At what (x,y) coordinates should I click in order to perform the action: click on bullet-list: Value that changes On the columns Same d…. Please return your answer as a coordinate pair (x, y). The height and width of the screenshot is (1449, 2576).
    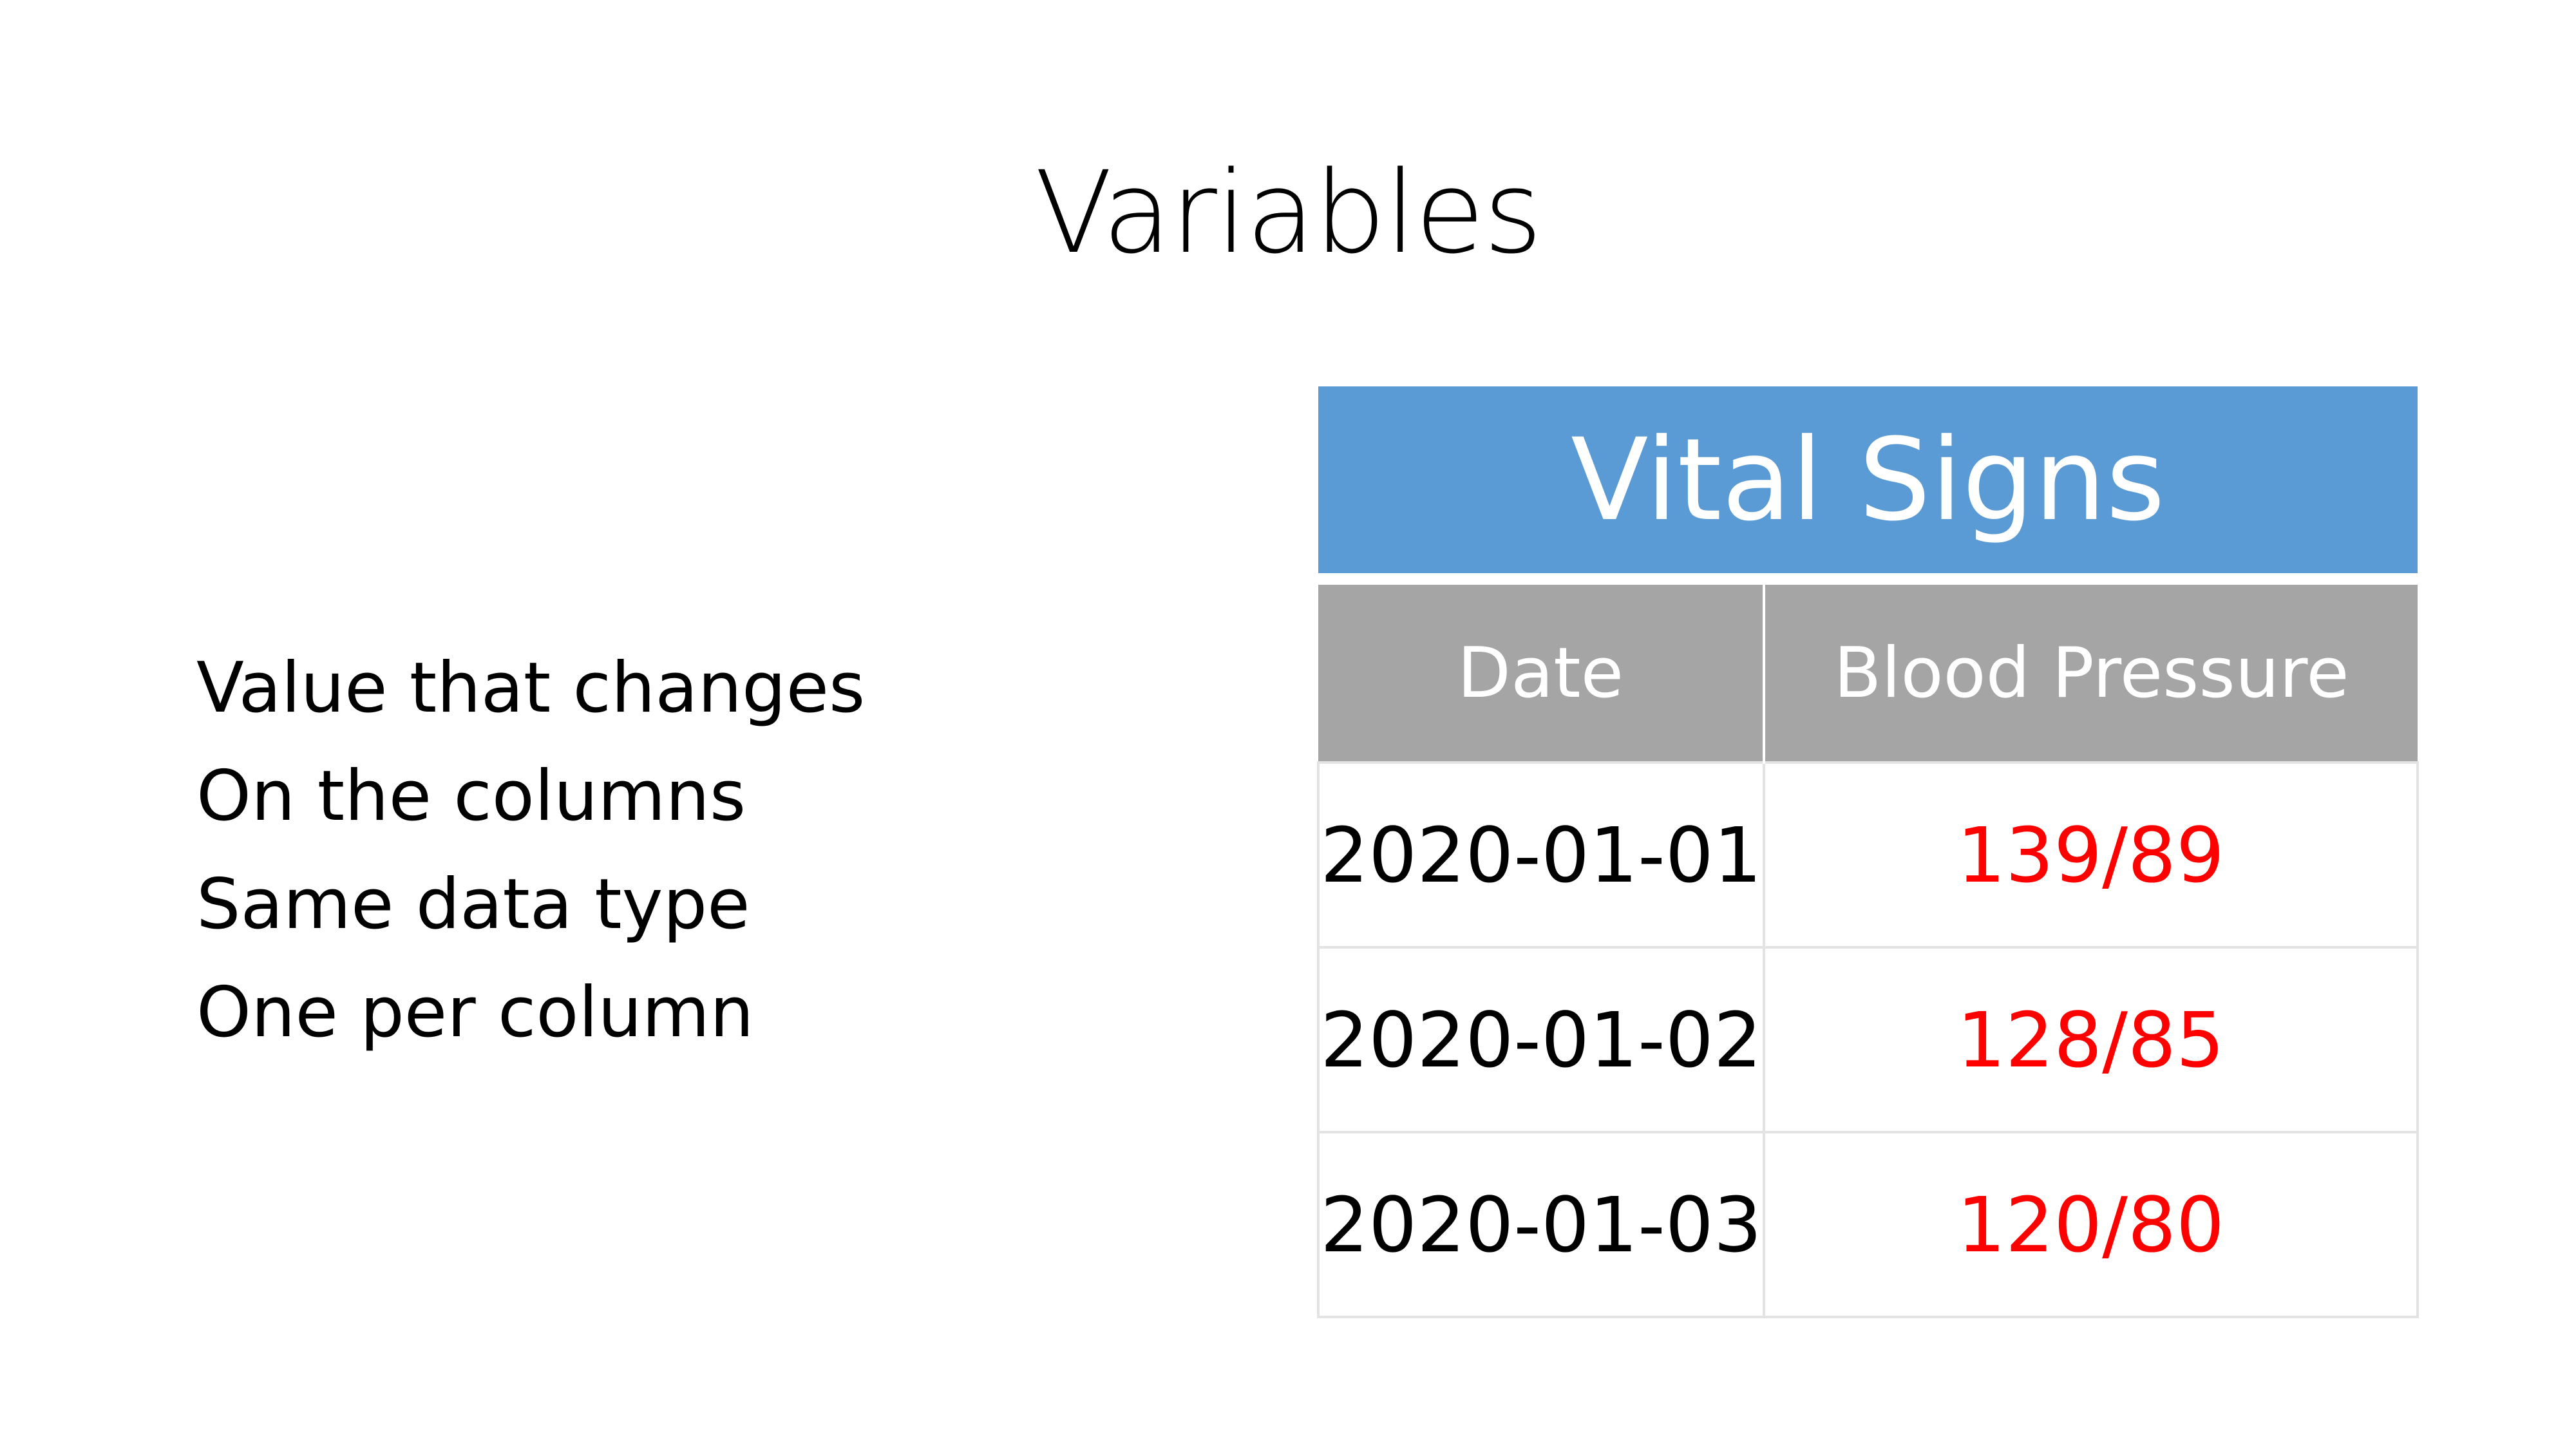
    Looking at the image, I should click on (530, 850).